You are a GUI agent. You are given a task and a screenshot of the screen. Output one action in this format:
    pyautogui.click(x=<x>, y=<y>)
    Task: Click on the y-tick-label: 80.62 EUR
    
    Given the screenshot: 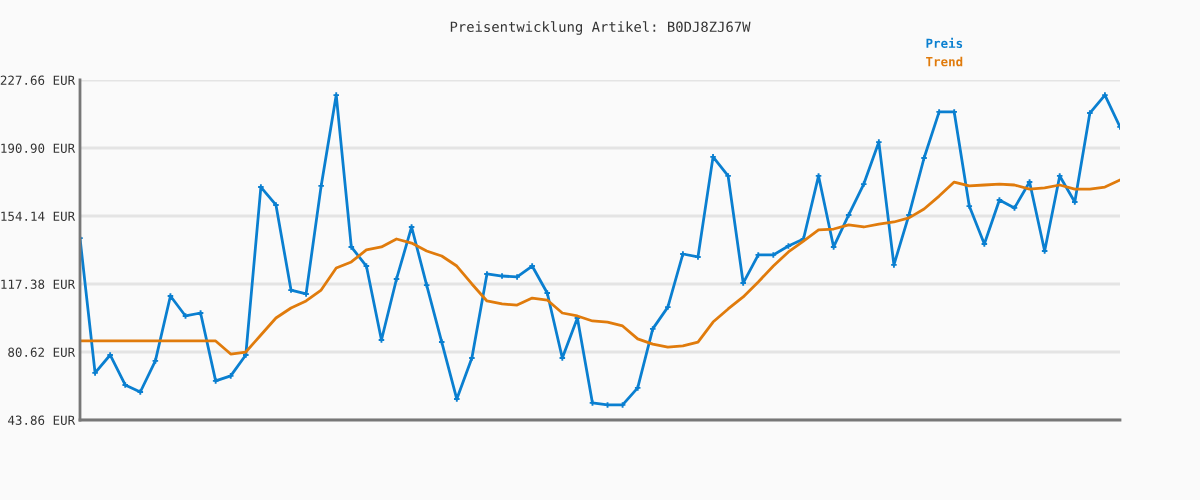 What is the action you would take?
    pyautogui.click(x=42, y=352)
    